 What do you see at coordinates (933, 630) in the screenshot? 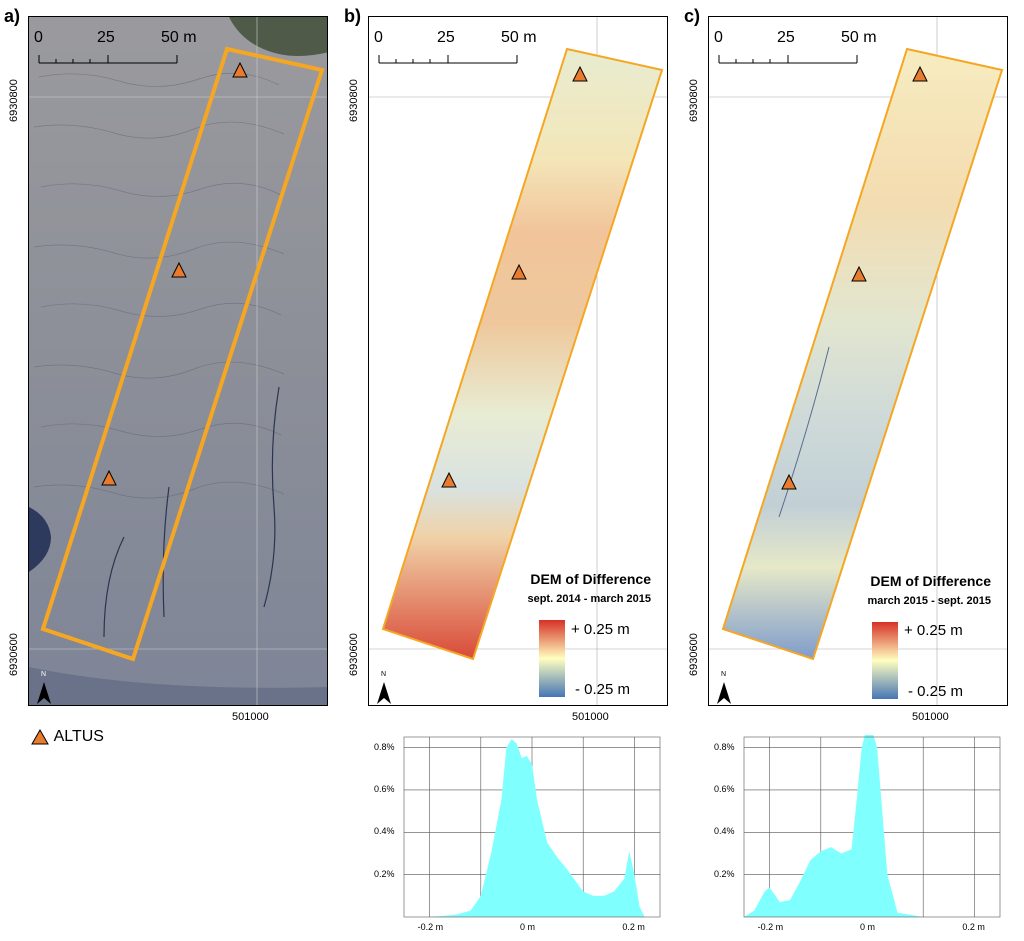
I see `legend-max-c: + 0.25 m` at bounding box center [933, 630].